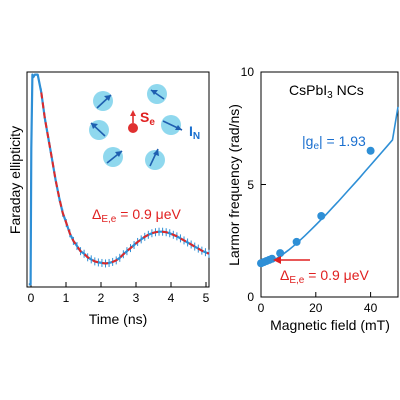  I want to click on right-y-tick-label: 0, so click(250, 297).